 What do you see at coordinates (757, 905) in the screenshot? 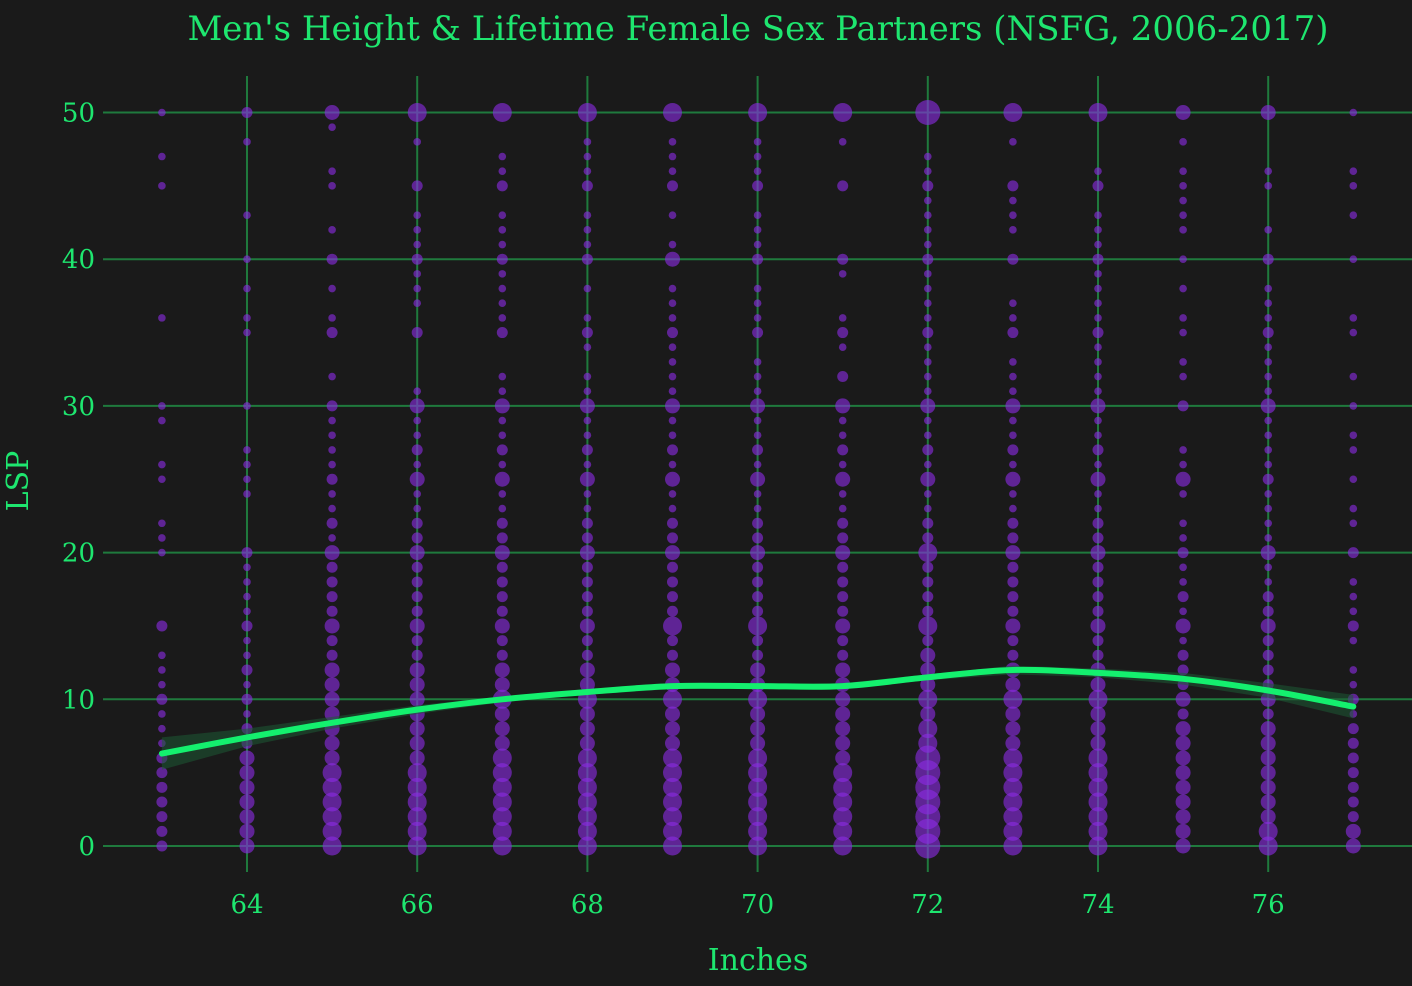
I see `x-tick-label: 70` at bounding box center [757, 905].